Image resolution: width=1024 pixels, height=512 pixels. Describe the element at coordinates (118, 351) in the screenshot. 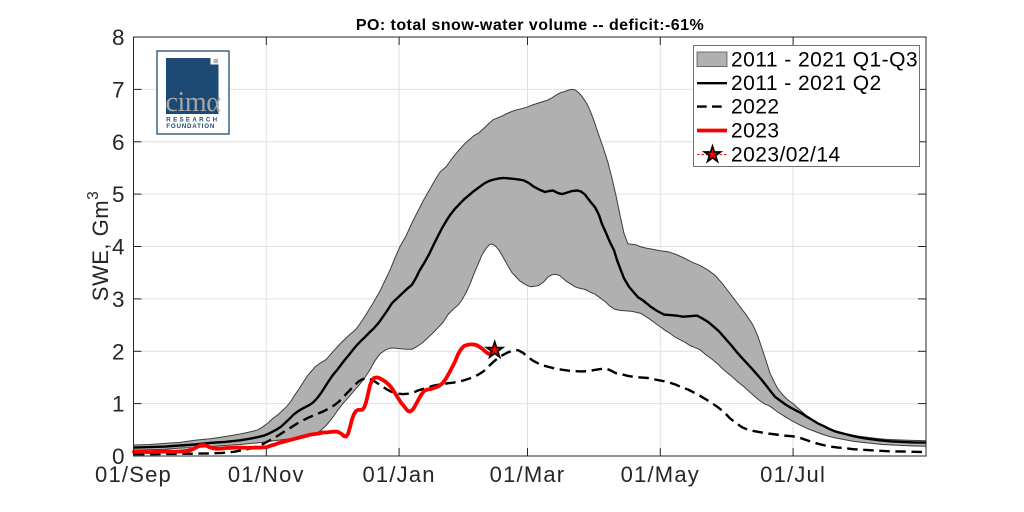

I see `svg-text: 2` at that location.